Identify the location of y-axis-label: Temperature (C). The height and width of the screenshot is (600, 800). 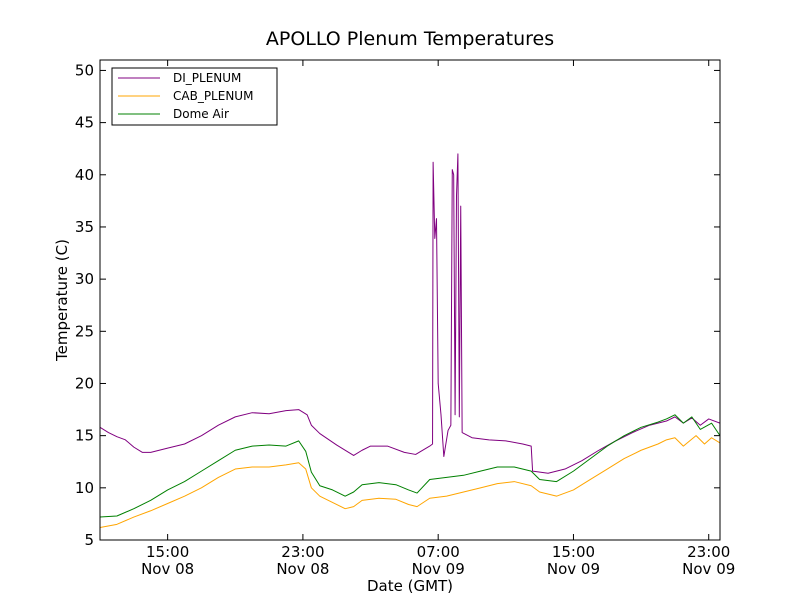
(62, 300).